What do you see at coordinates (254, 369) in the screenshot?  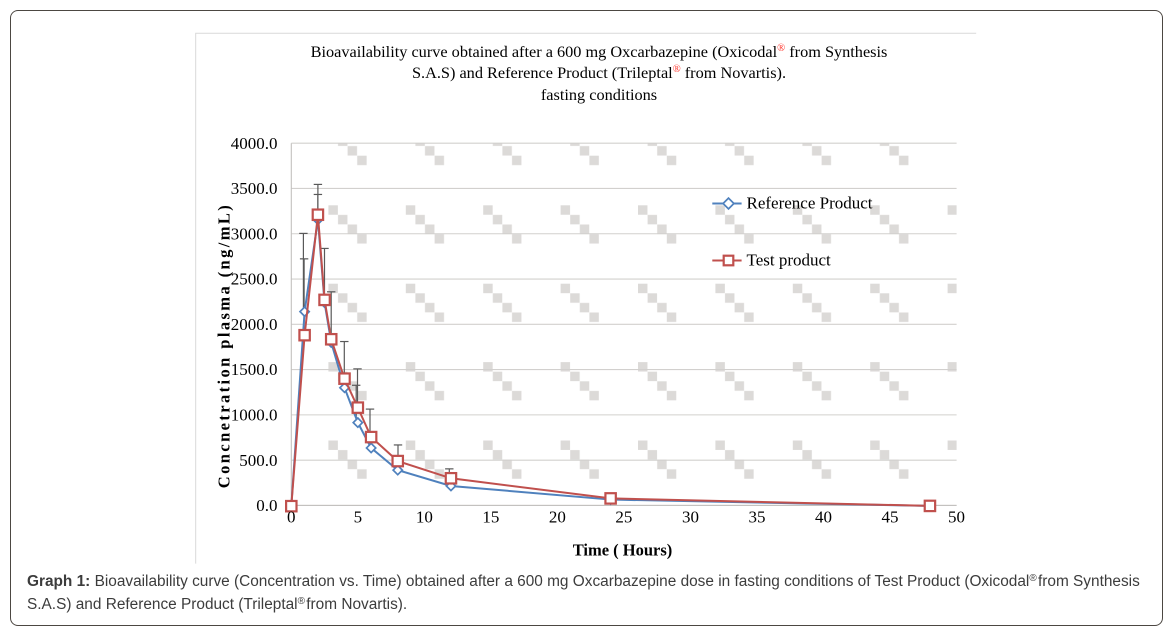 I see `svg-text: 1500.0` at bounding box center [254, 369].